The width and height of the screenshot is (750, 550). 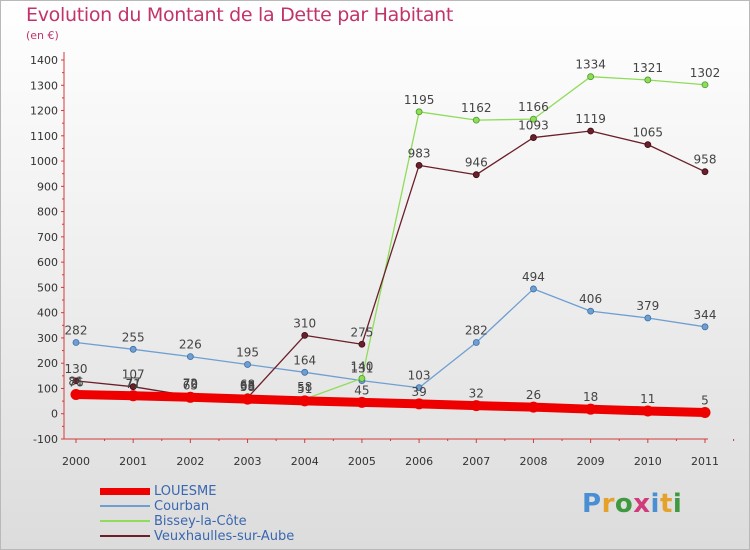 What do you see at coordinates (419, 153) in the screenshot?
I see `data-label-veuxhaulles: 983` at bounding box center [419, 153].